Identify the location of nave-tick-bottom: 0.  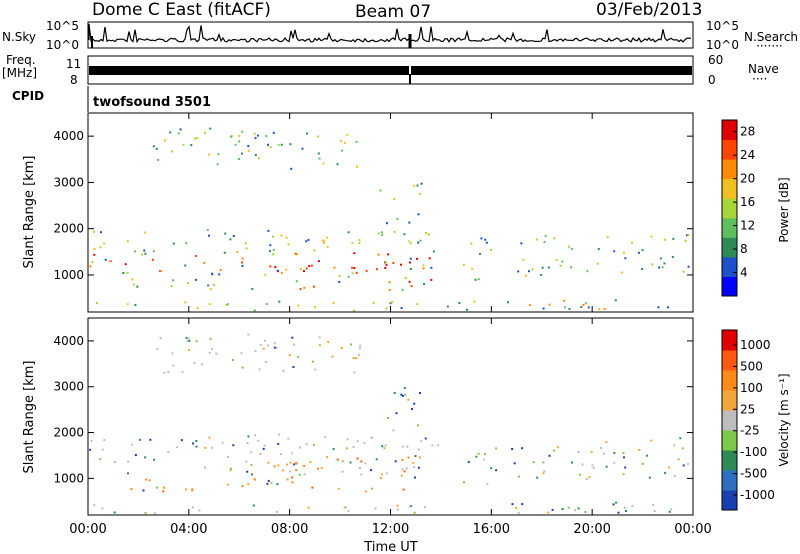
(712, 80).